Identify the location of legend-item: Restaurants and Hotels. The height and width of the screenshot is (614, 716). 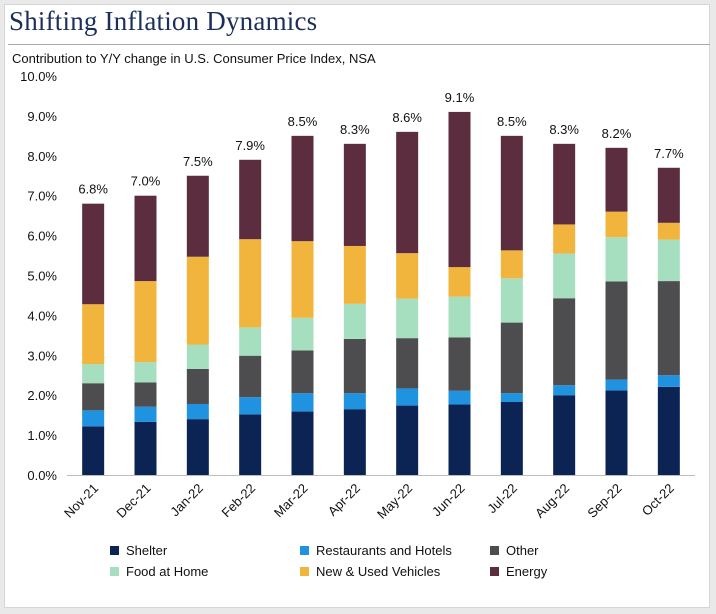
(395, 550).